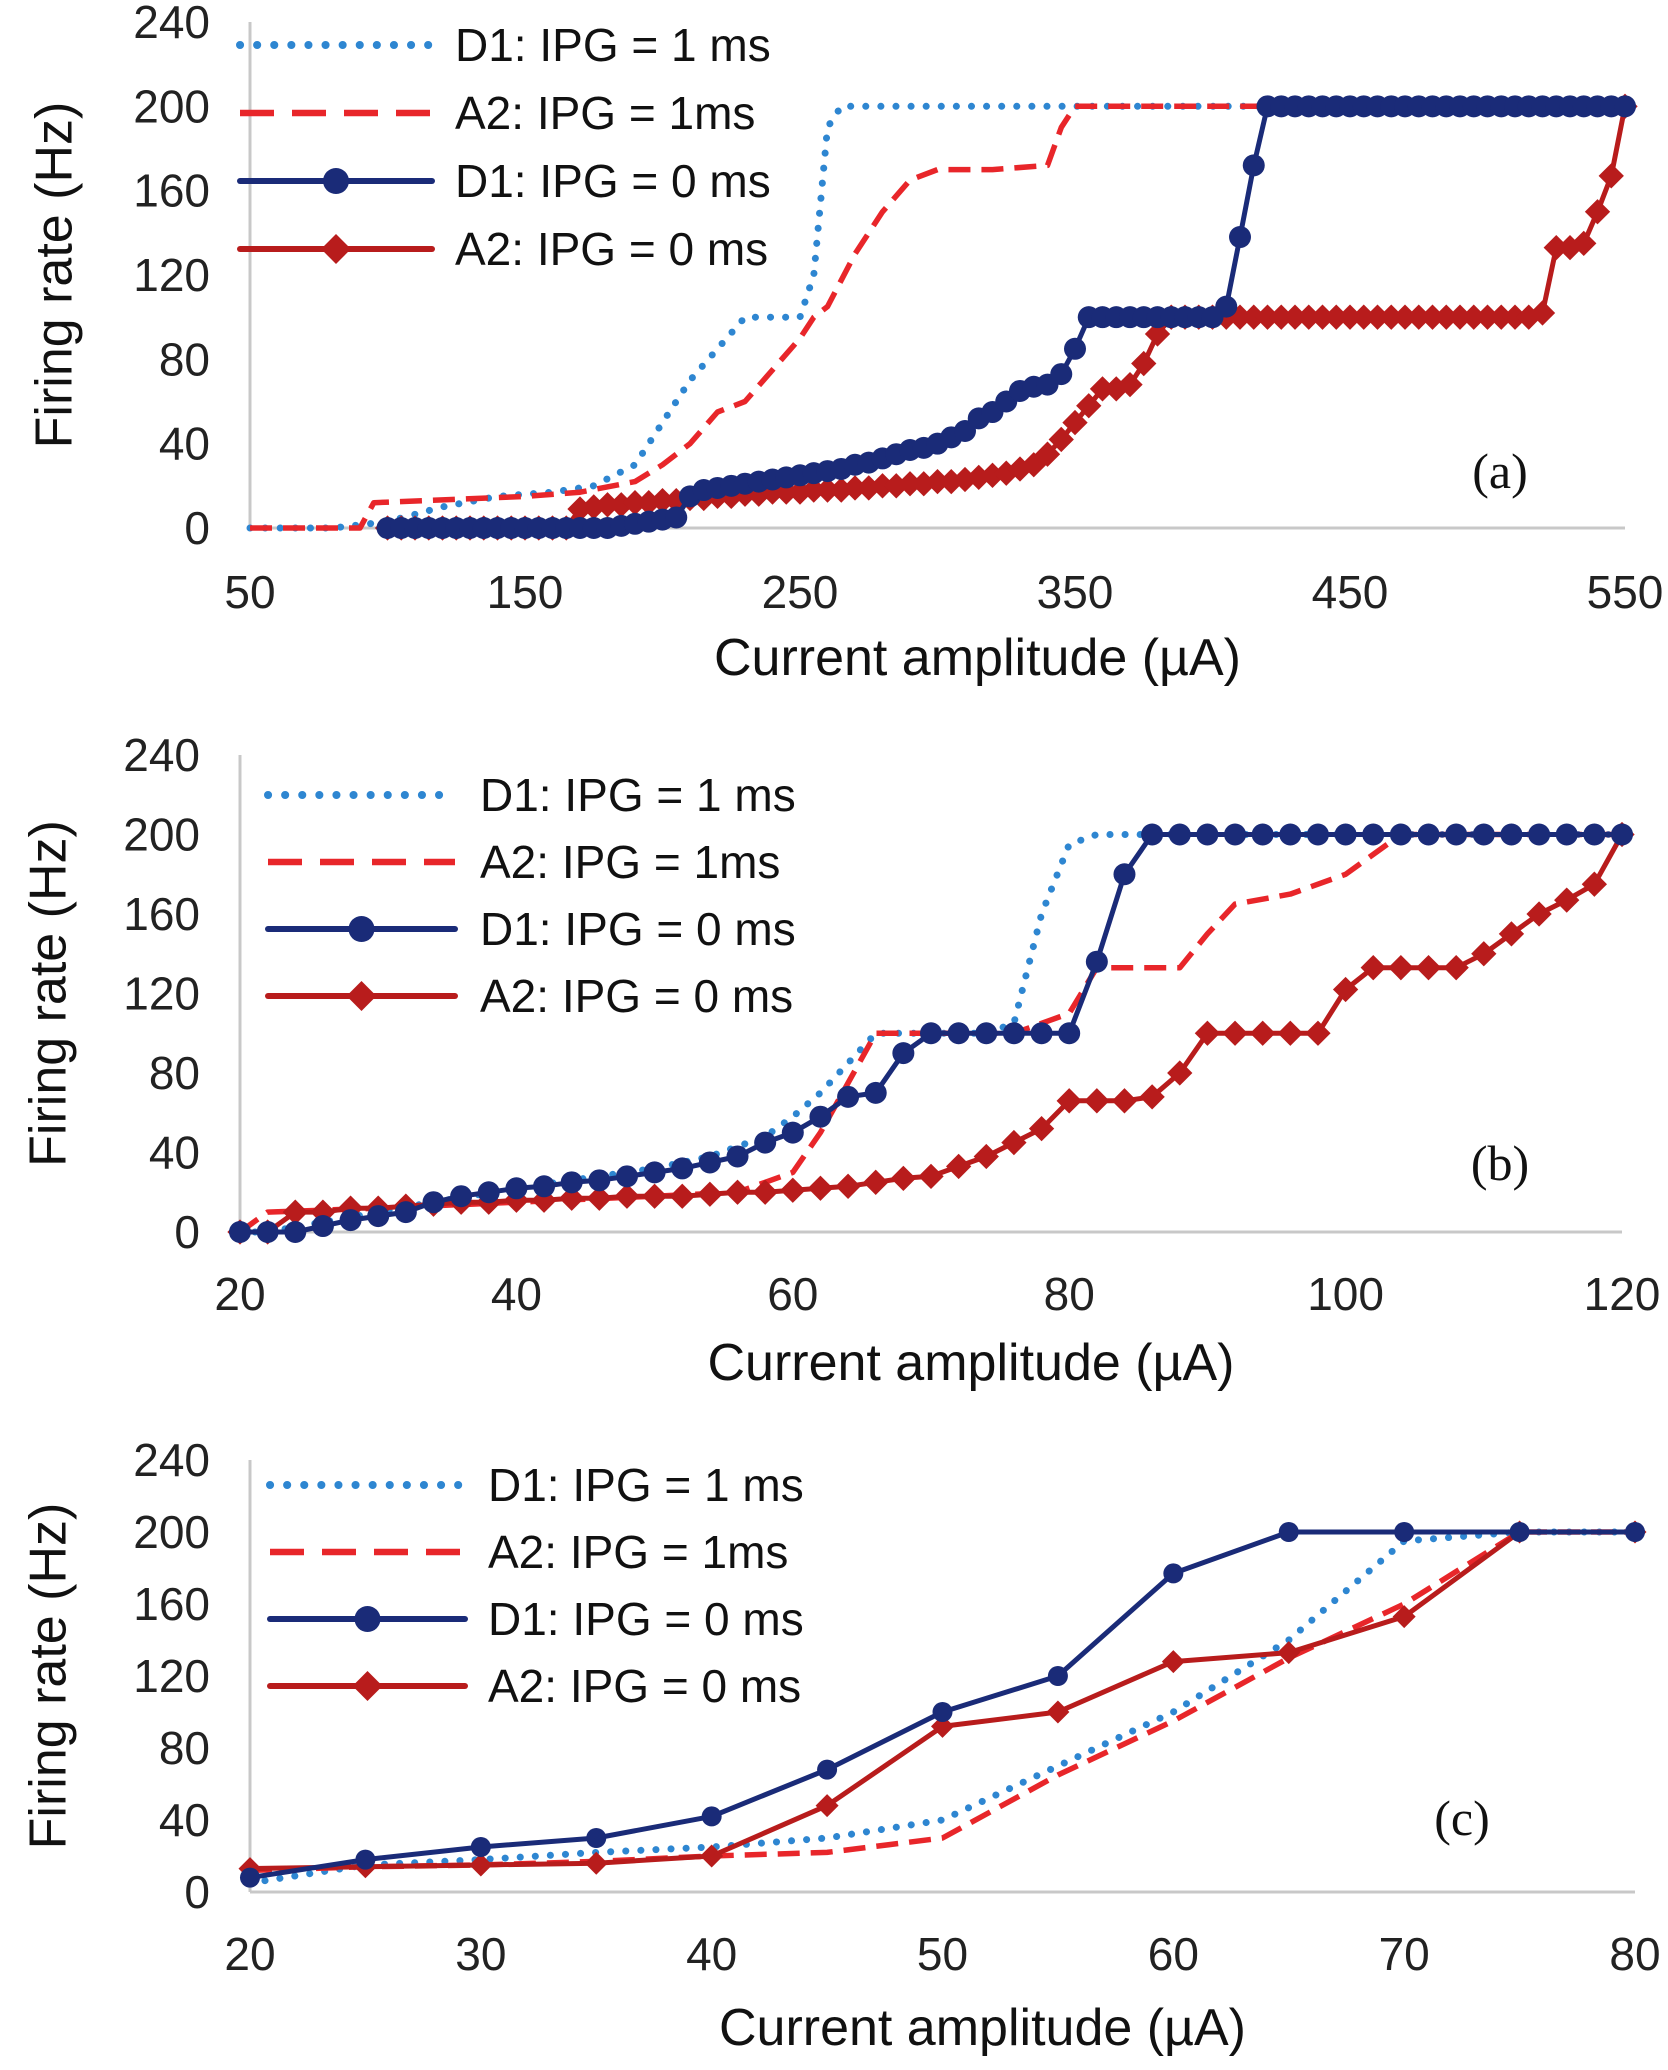 The height and width of the screenshot is (2070, 1668). I want to click on x-tick-label: 80, so click(1069, 1294).